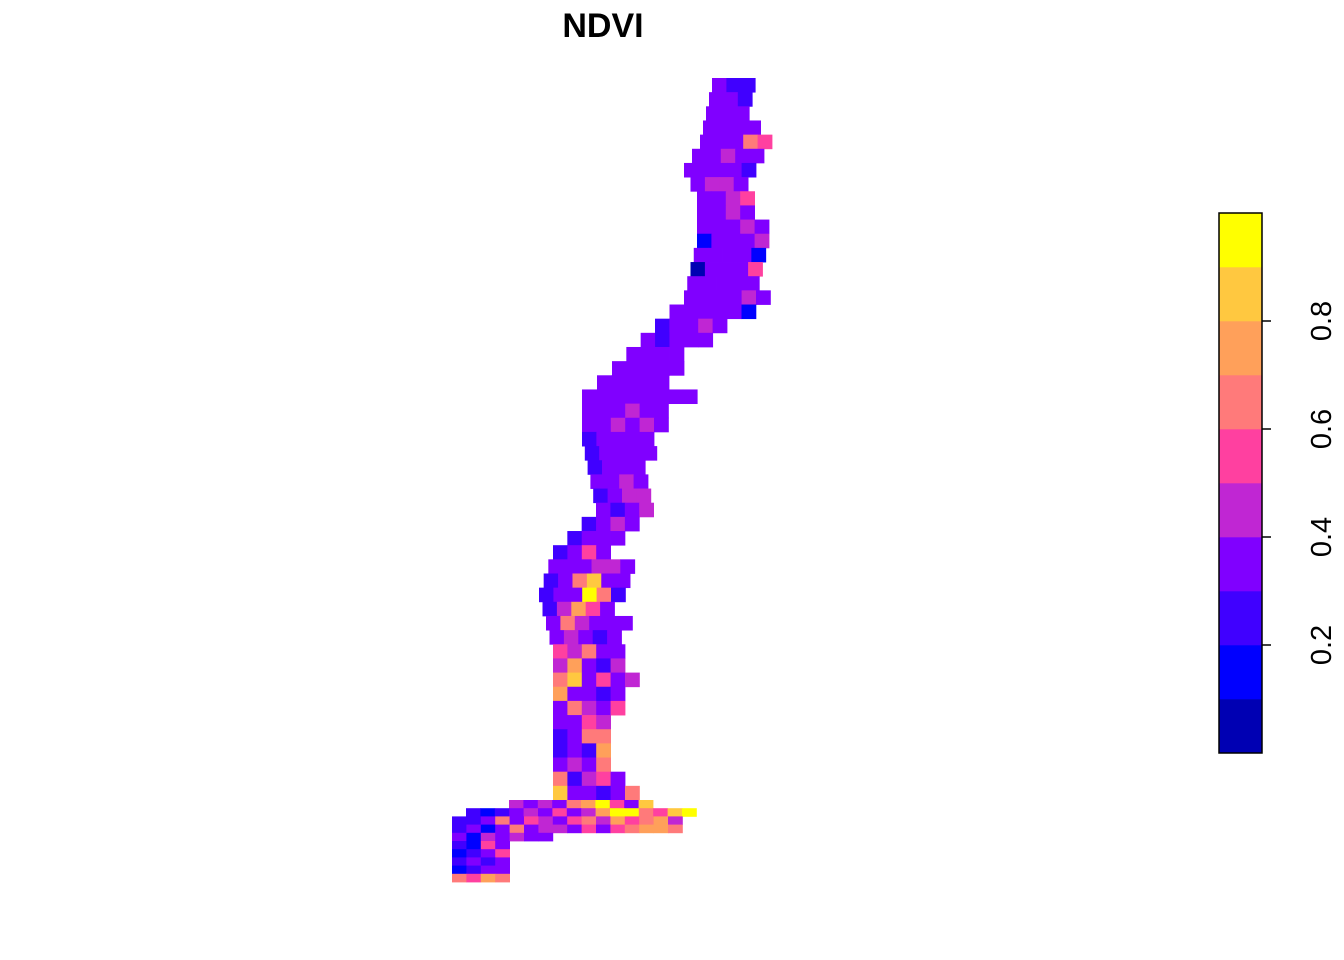 This screenshot has width=1344, height=960. What do you see at coordinates (1322, 429) in the screenshot?
I see `legend-tick-label: 0.6` at bounding box center [1322, 429].